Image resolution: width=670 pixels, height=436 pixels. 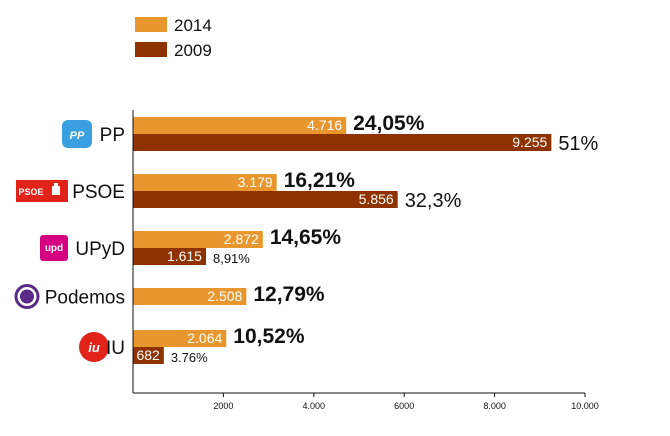 I want to click on podemos-logo-dot, so click(x=27, y=296).